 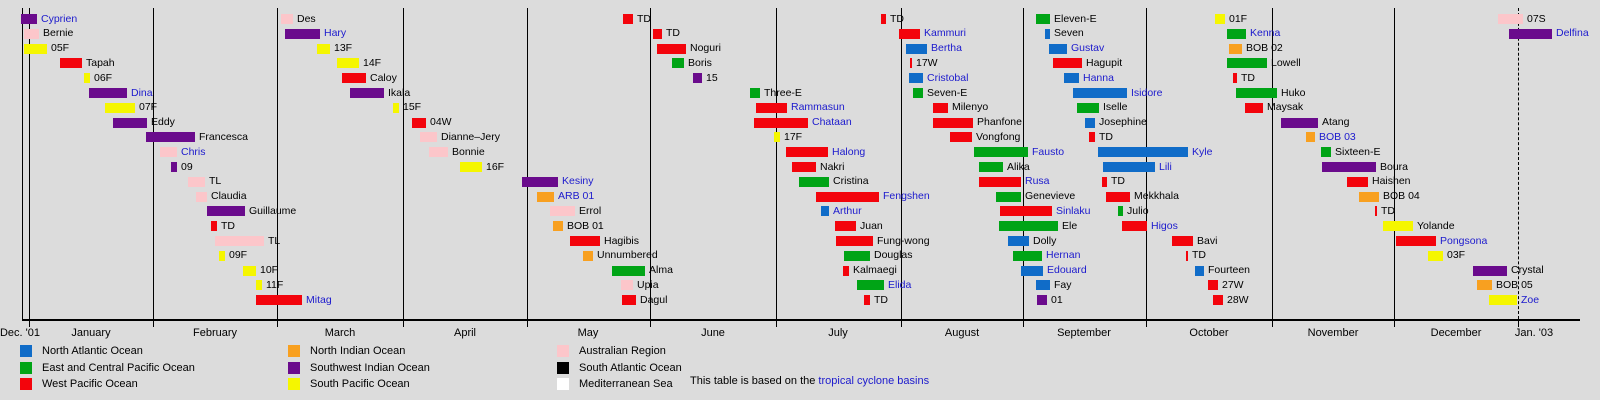 What do you see at coordinates (1088, 48) in the screenshot?
I see `storm-label: Gustav` at bounding box center [1088, 48].